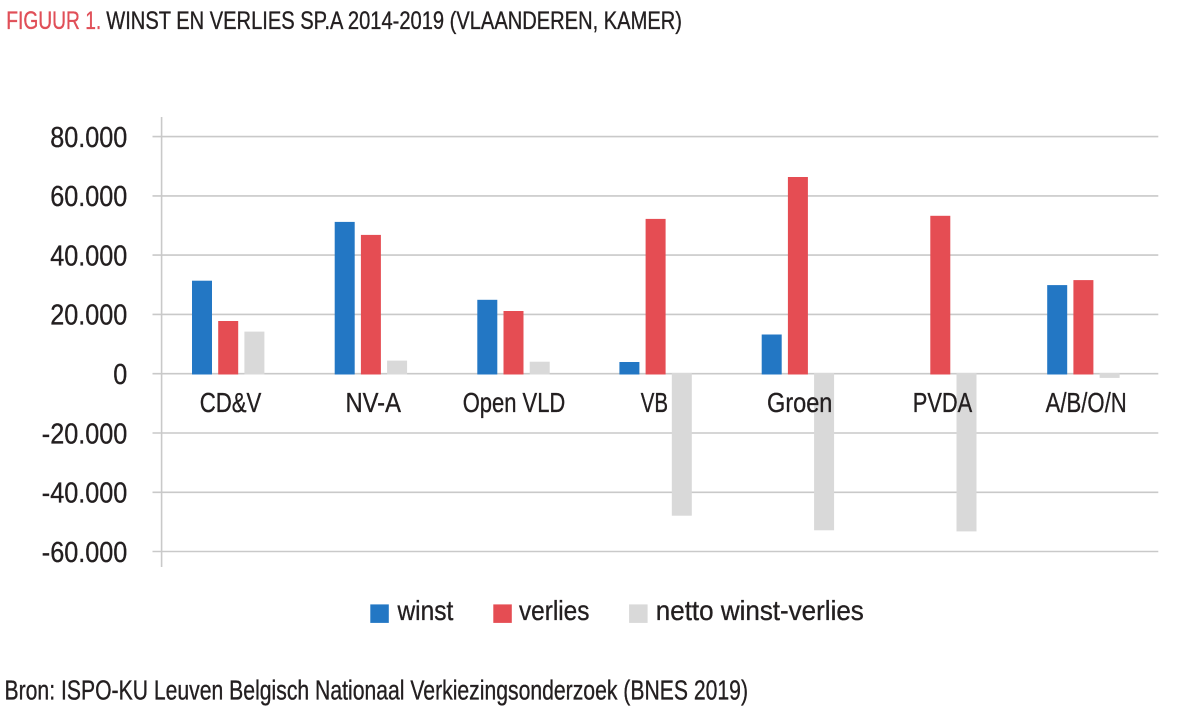  I want to click on svg-text: Open VLD, so click(514, 402).